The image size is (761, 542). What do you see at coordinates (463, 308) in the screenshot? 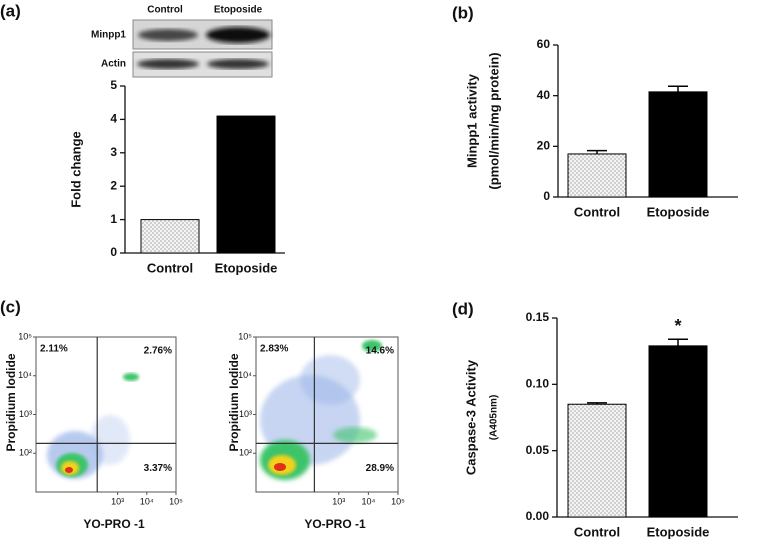
I see `panel-label: (d)` at bounding box center [463, 308].